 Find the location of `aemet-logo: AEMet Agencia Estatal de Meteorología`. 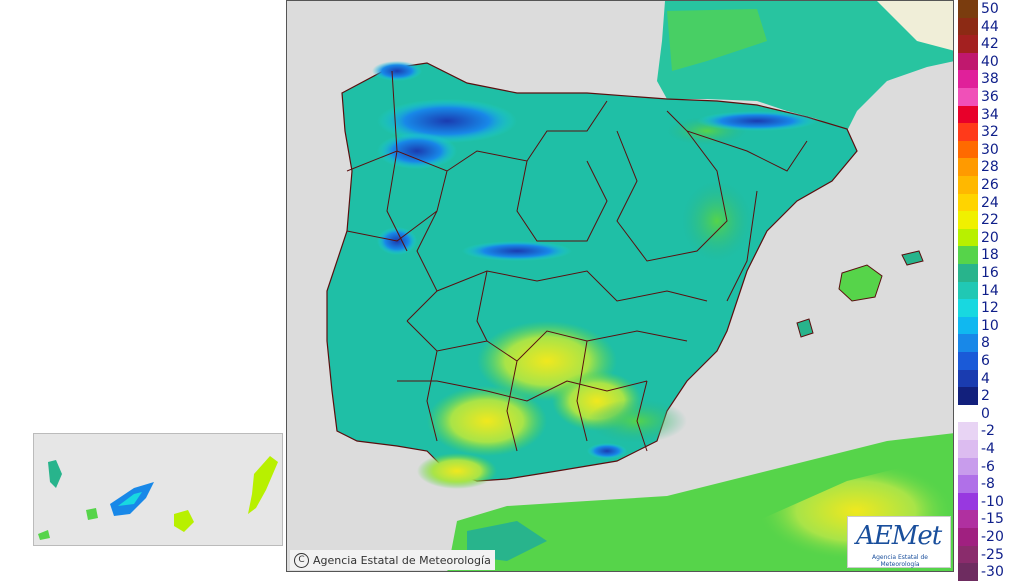

aemet-logo: AEMet Agencia Estatal de Meteorología is located at coordinates (899, 542).